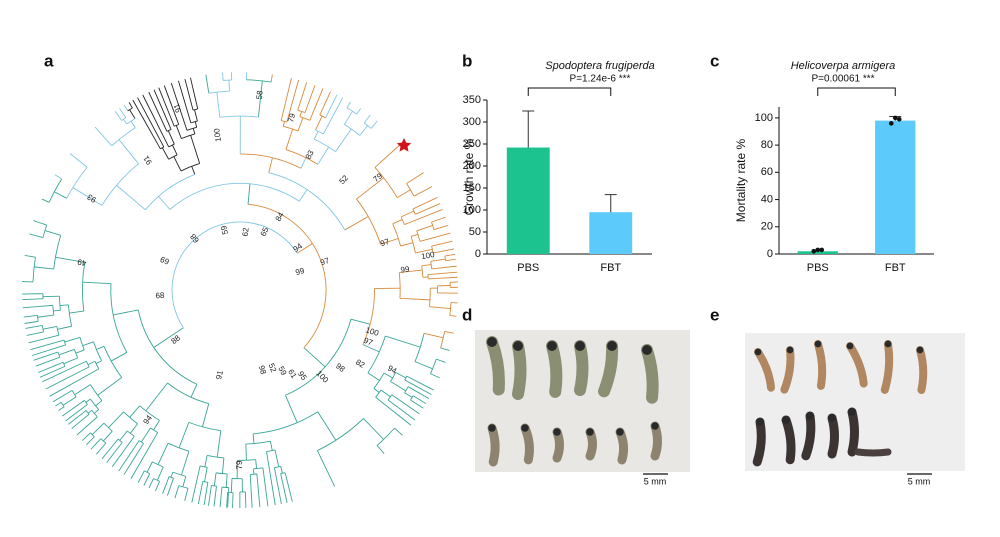 Image resolution: width=1000 pixels, height=537 pixels. Describe the element at coordinates (219, 374) in the screenshot. I see `bootstrap-label: 91` at that location.